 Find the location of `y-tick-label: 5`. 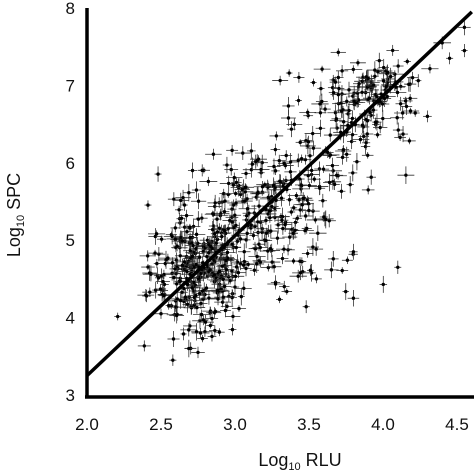

y-tick-label: 5 is located at coordinates (70, 240).